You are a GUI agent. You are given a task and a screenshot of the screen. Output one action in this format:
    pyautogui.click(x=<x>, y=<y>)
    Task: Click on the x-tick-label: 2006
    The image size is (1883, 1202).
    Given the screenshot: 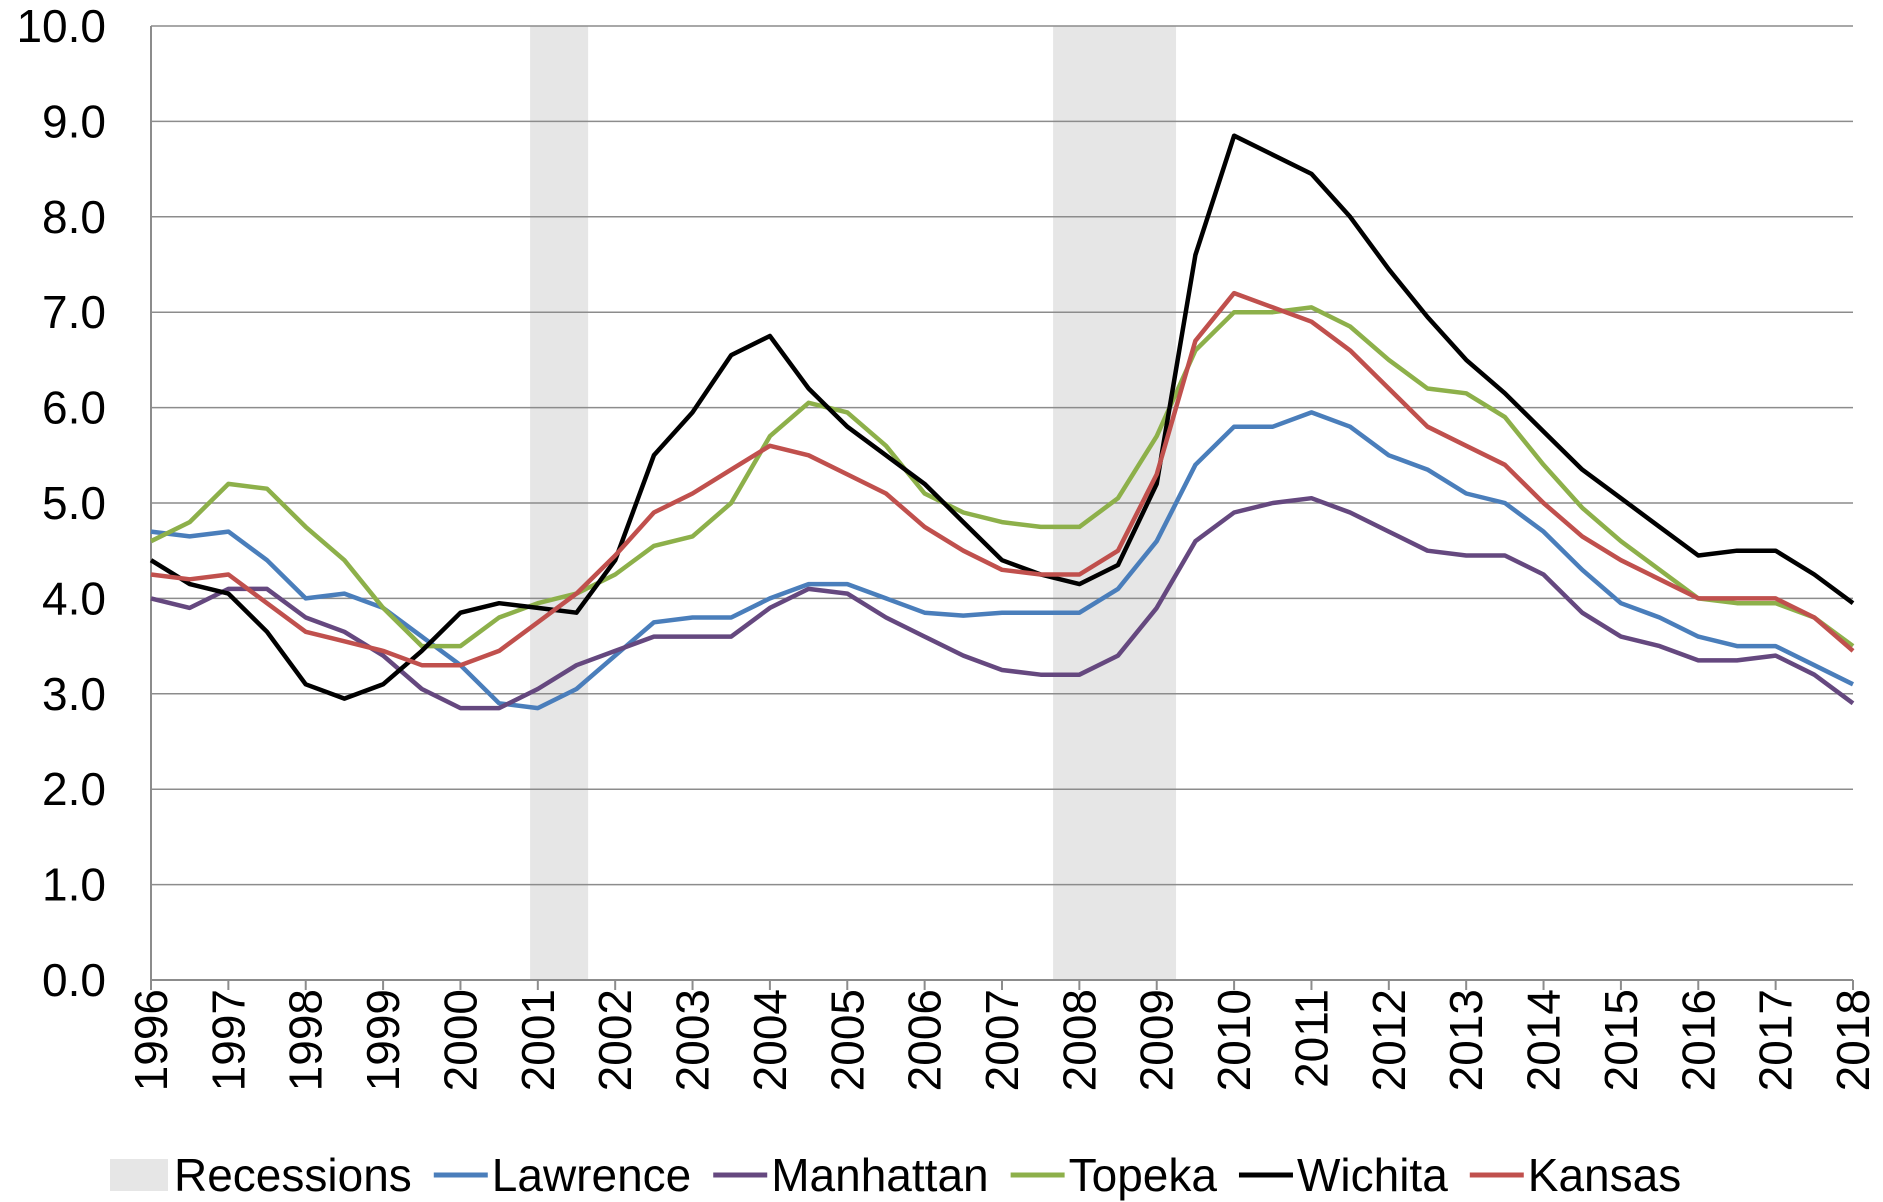 What is the action you would take?
    pyautogui.click(x=925, y=1040)
    